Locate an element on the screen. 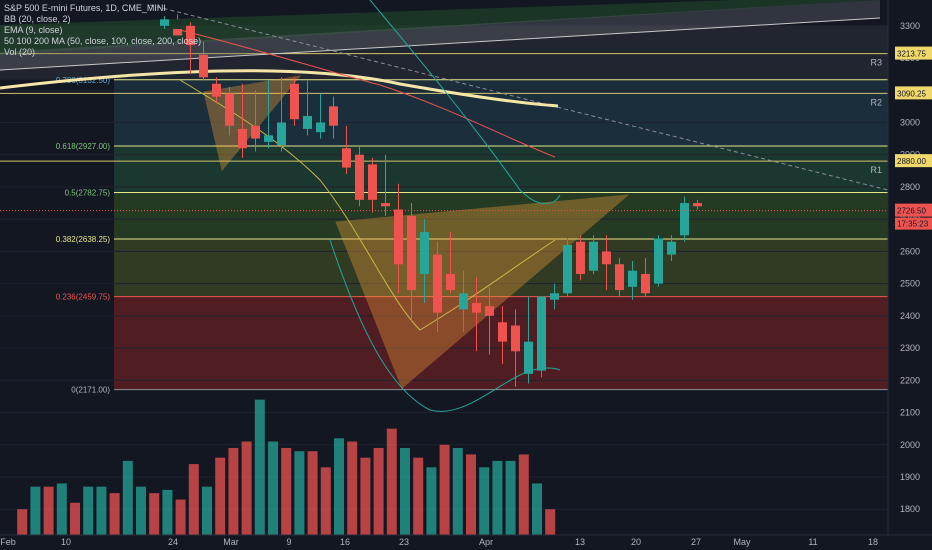 The width and height of the screenshot is (932, 550). indicator-ema: EMA (9, close) is located at coordinates (33, 30).